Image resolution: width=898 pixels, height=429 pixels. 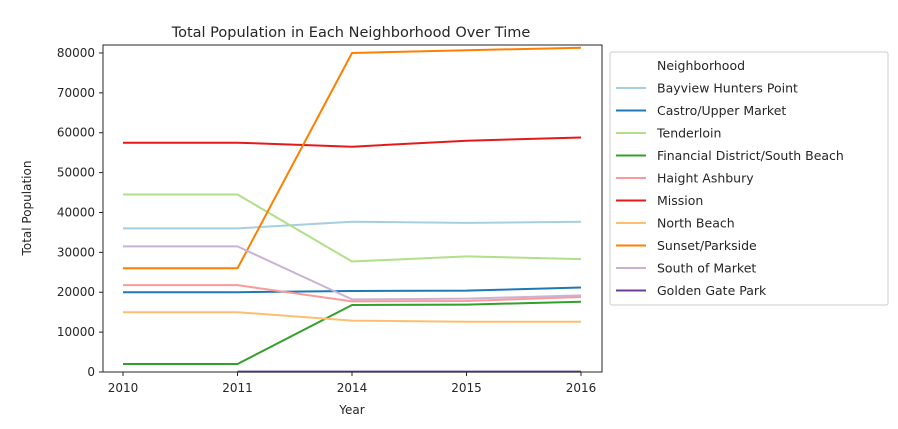 What do you see at coordinates (76, 252) in the screenshot?
I see `y-tick-label: 30000` at bounding box center [76, 252].